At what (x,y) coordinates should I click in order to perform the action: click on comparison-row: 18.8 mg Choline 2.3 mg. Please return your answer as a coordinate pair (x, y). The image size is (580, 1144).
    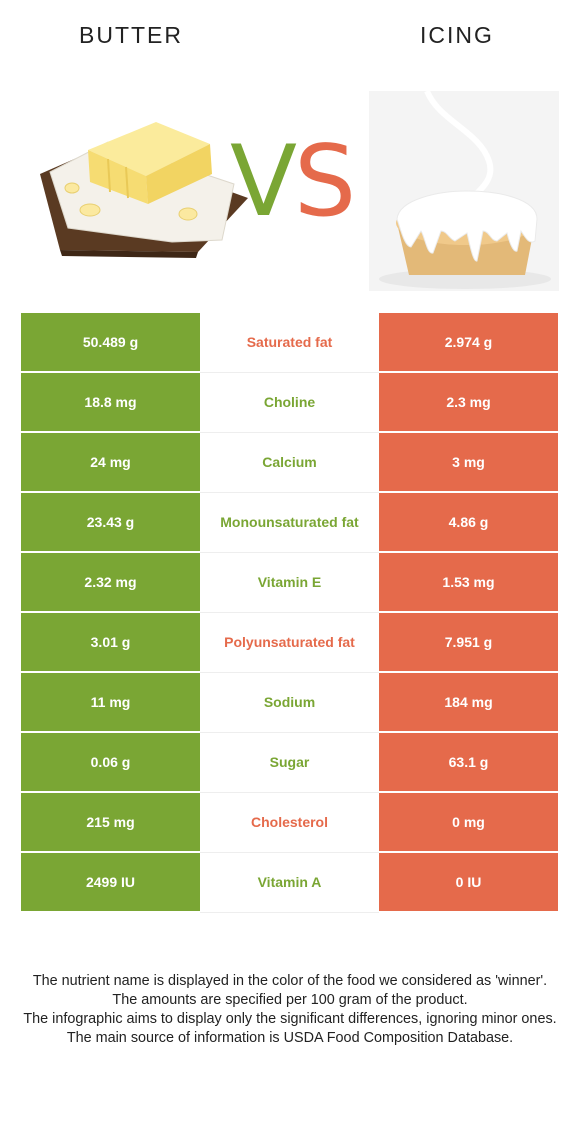
    Looking at the image, I should click on (289, 402).